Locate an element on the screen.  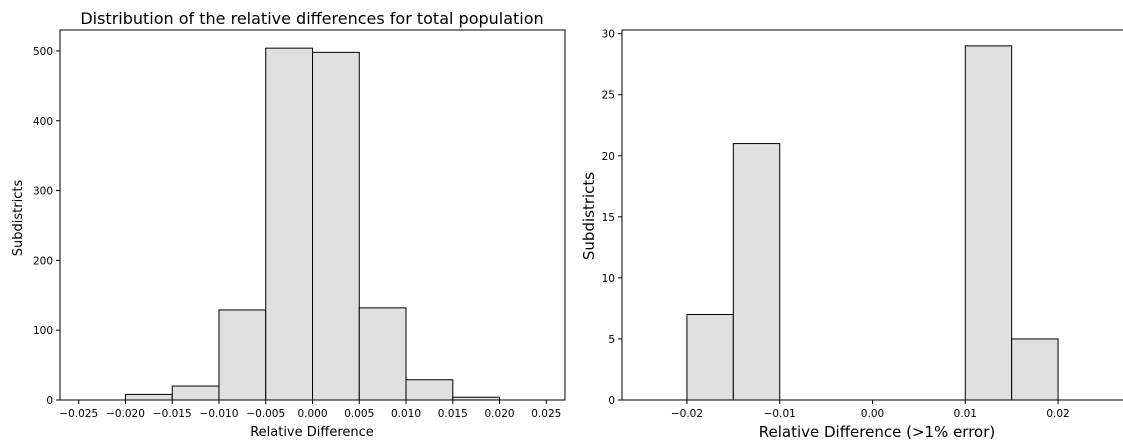
x-tick-label: −0.010 is located at coordinates (219, 414).